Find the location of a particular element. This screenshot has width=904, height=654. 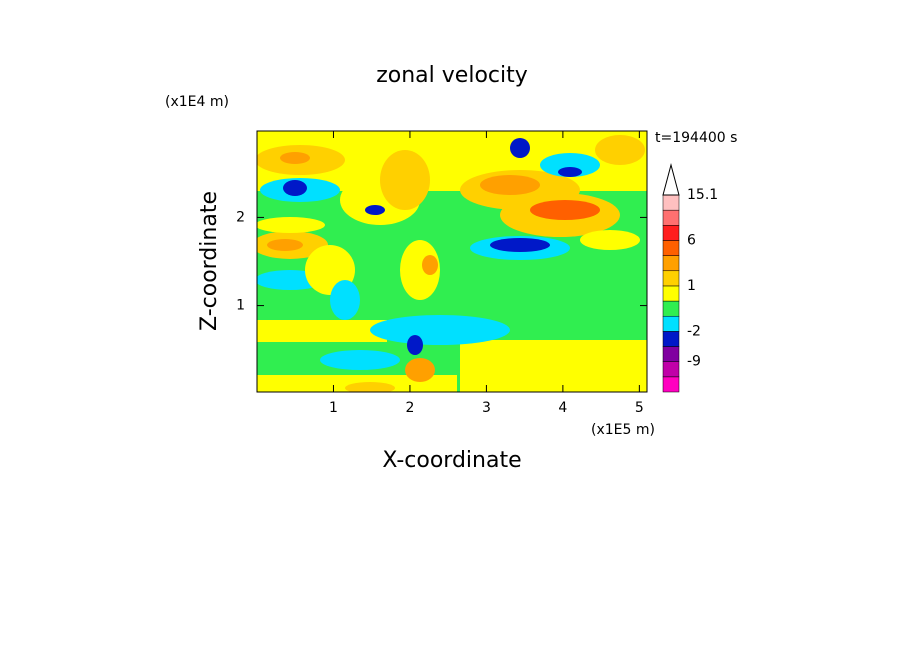

y-tick-label: 2 is located at coordinates (240, 217).